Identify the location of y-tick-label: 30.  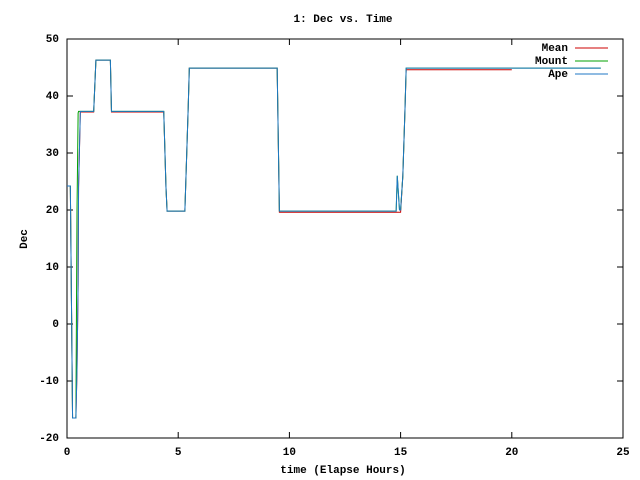
(52, 154).